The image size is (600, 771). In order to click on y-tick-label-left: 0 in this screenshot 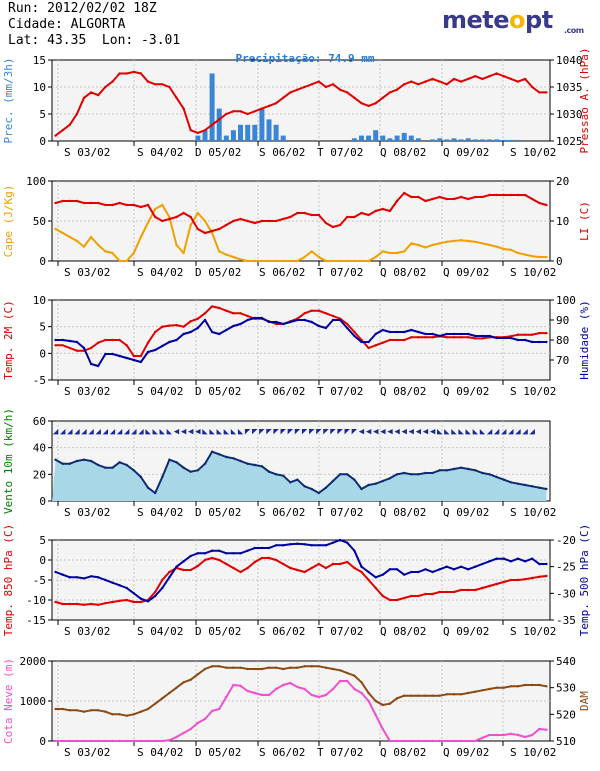, I will do `click(42, 560)`.